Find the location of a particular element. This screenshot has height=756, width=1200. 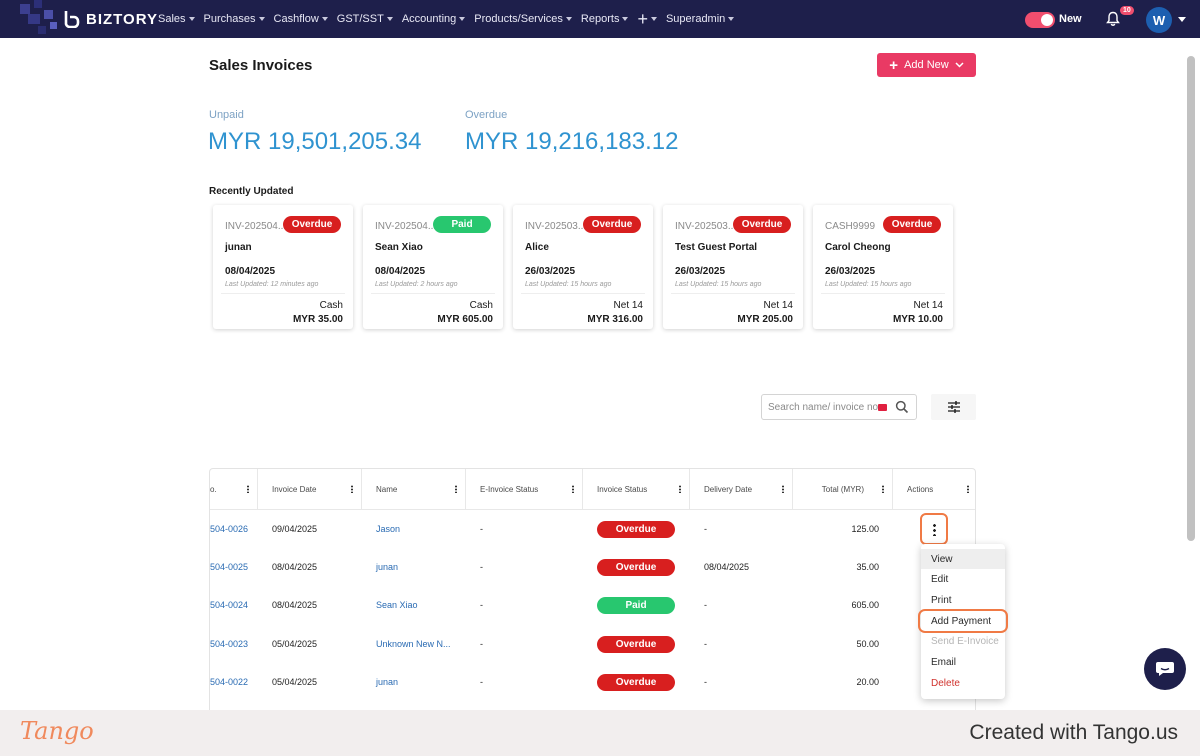

add-new-button: + Add New is located at coordinates (926, 65).